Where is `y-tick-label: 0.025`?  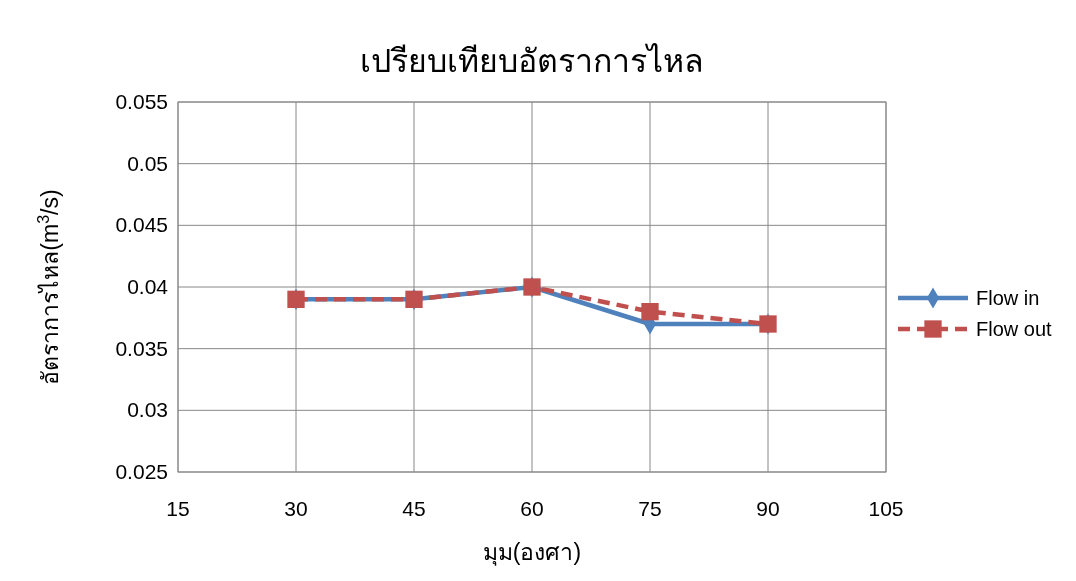
y-tick-label: 0.025 is located at coordinates (141, 471).